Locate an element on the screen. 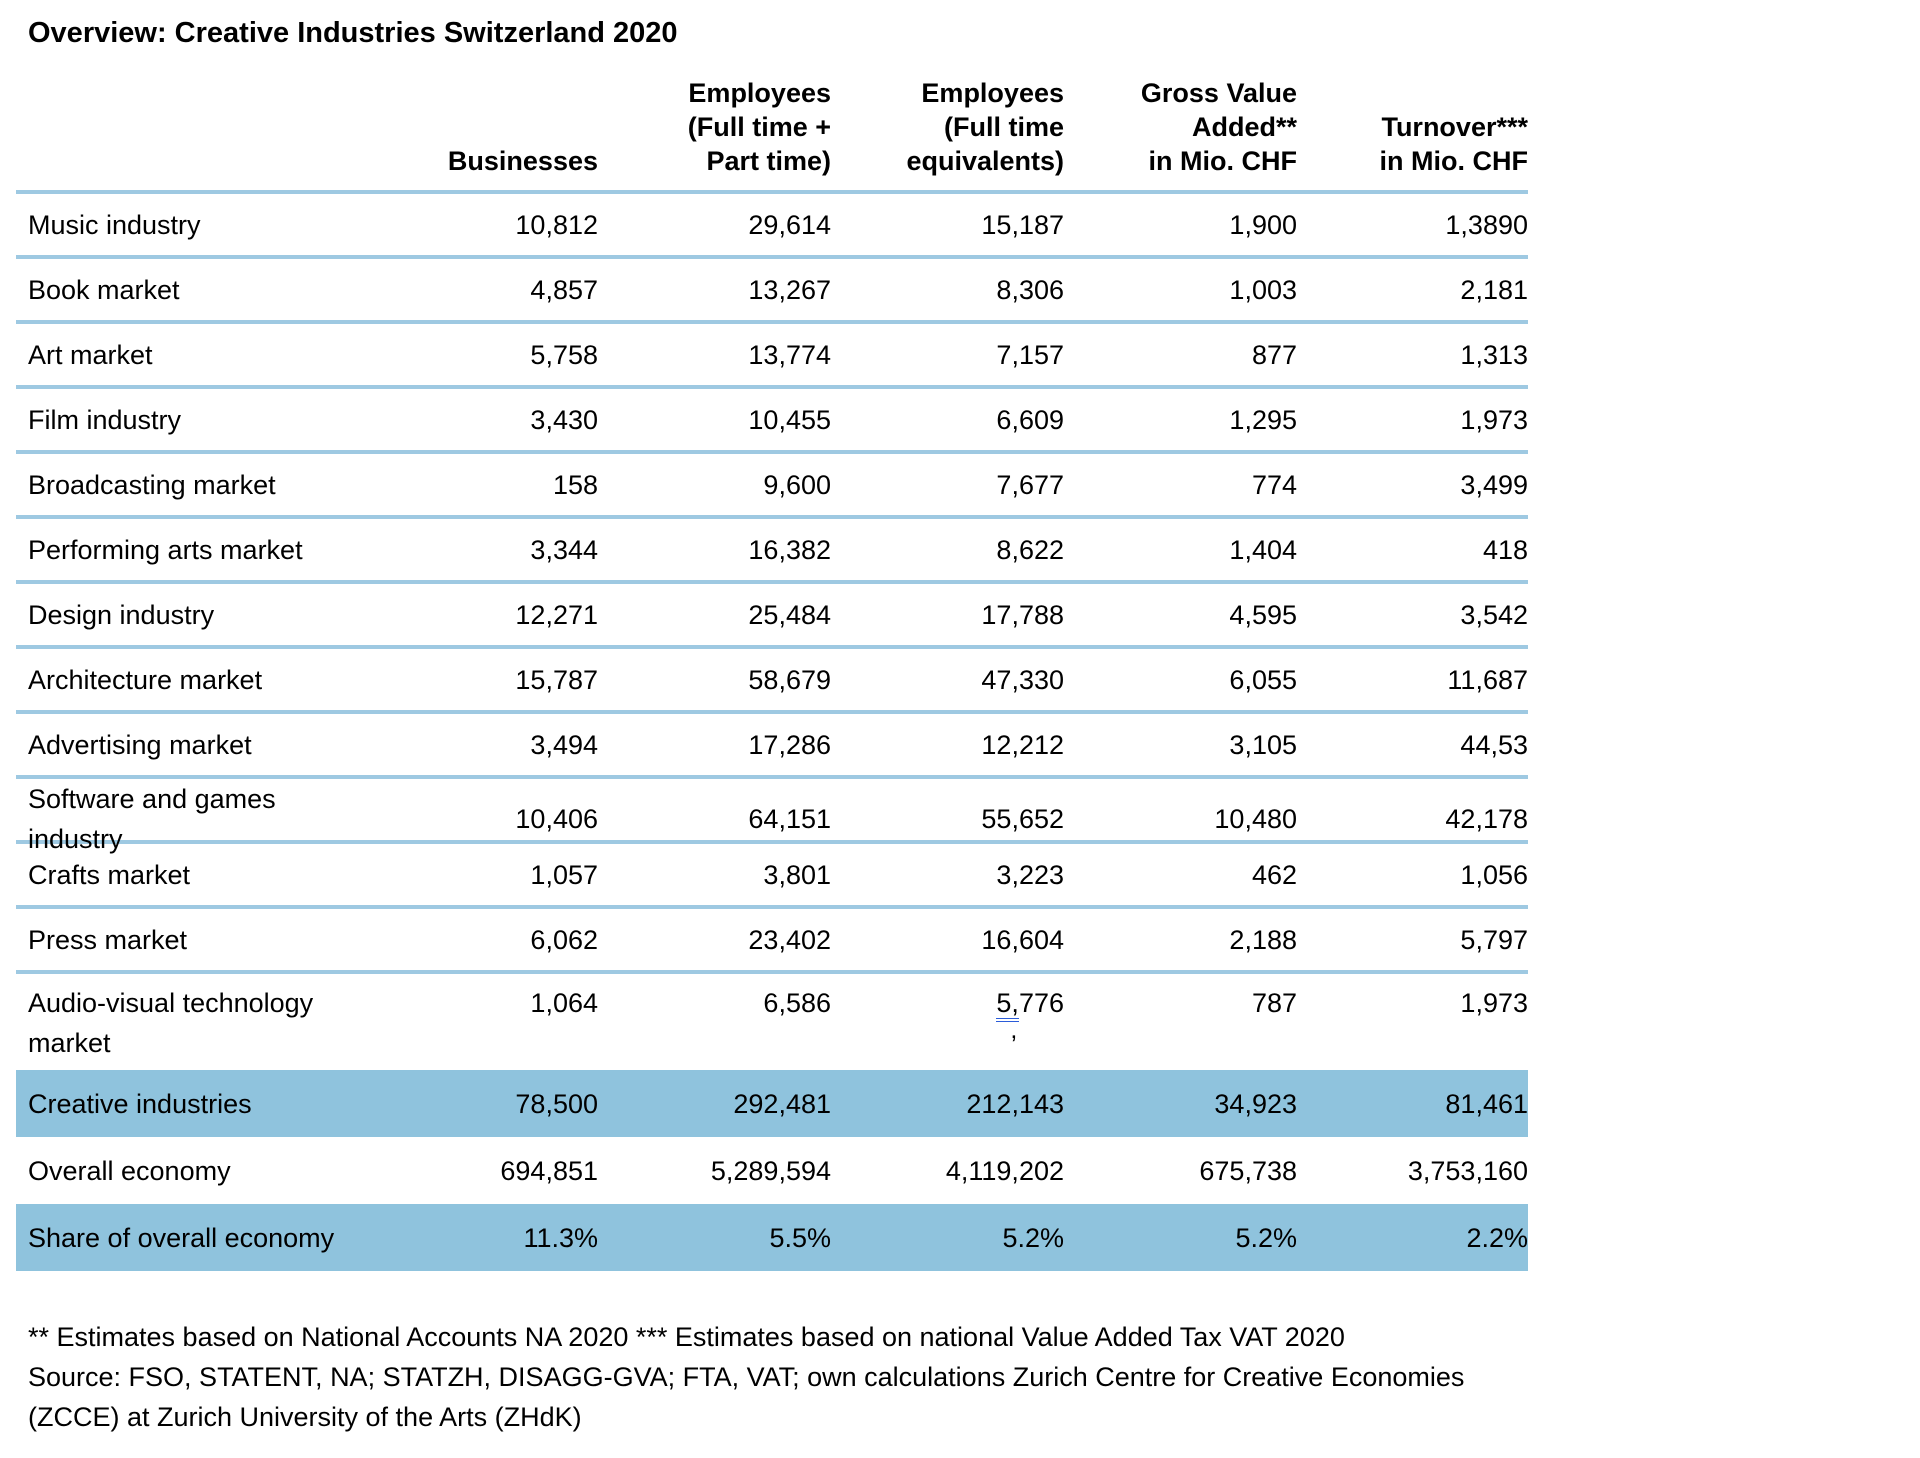 The width and height of the screenshot is (1920, 1458). cell-employees-fte: 12,212 is located at coordinates (1022, 744).